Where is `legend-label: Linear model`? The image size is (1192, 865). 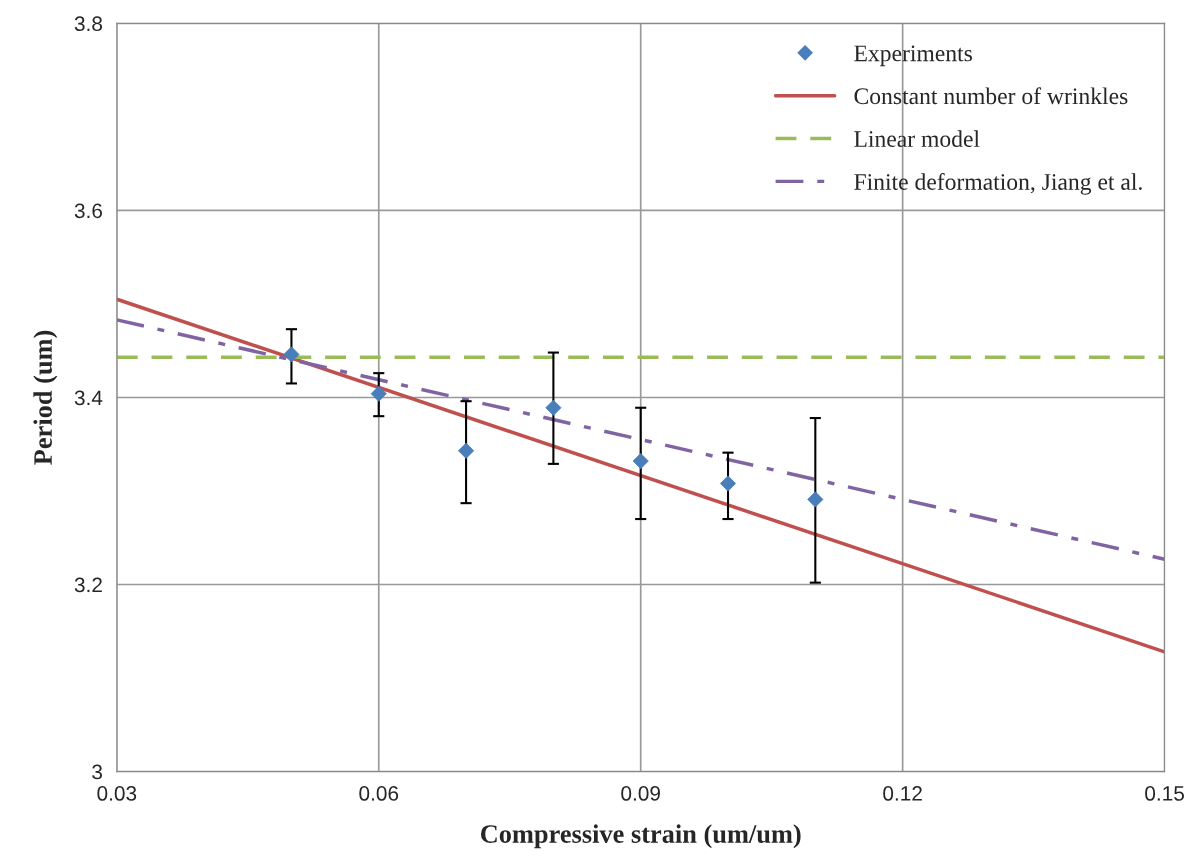
legend-label: Linear model is located at coordinates (917, 138).